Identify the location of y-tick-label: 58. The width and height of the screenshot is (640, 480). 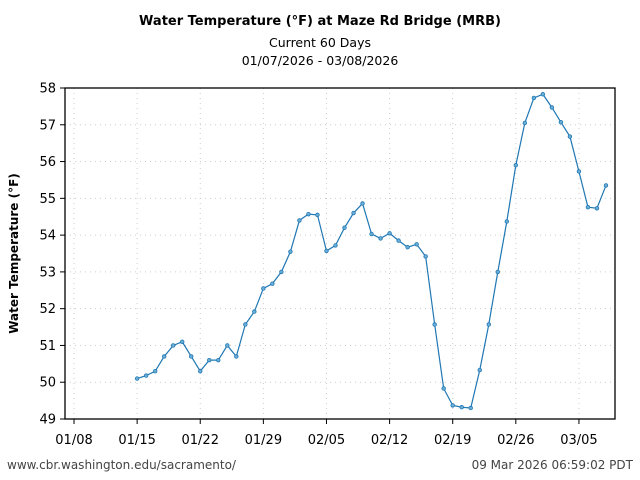
(47, 89).